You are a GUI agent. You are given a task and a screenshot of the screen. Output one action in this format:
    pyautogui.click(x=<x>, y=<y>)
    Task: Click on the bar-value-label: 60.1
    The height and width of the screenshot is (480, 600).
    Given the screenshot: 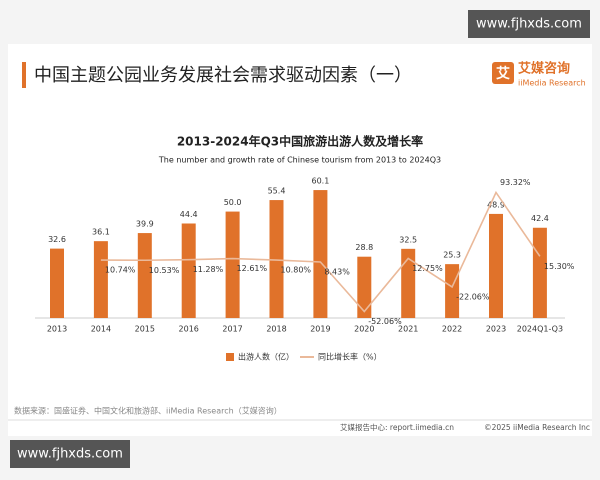 What is the action you would take?
    pyautogui.click(x=320, y=181)
    